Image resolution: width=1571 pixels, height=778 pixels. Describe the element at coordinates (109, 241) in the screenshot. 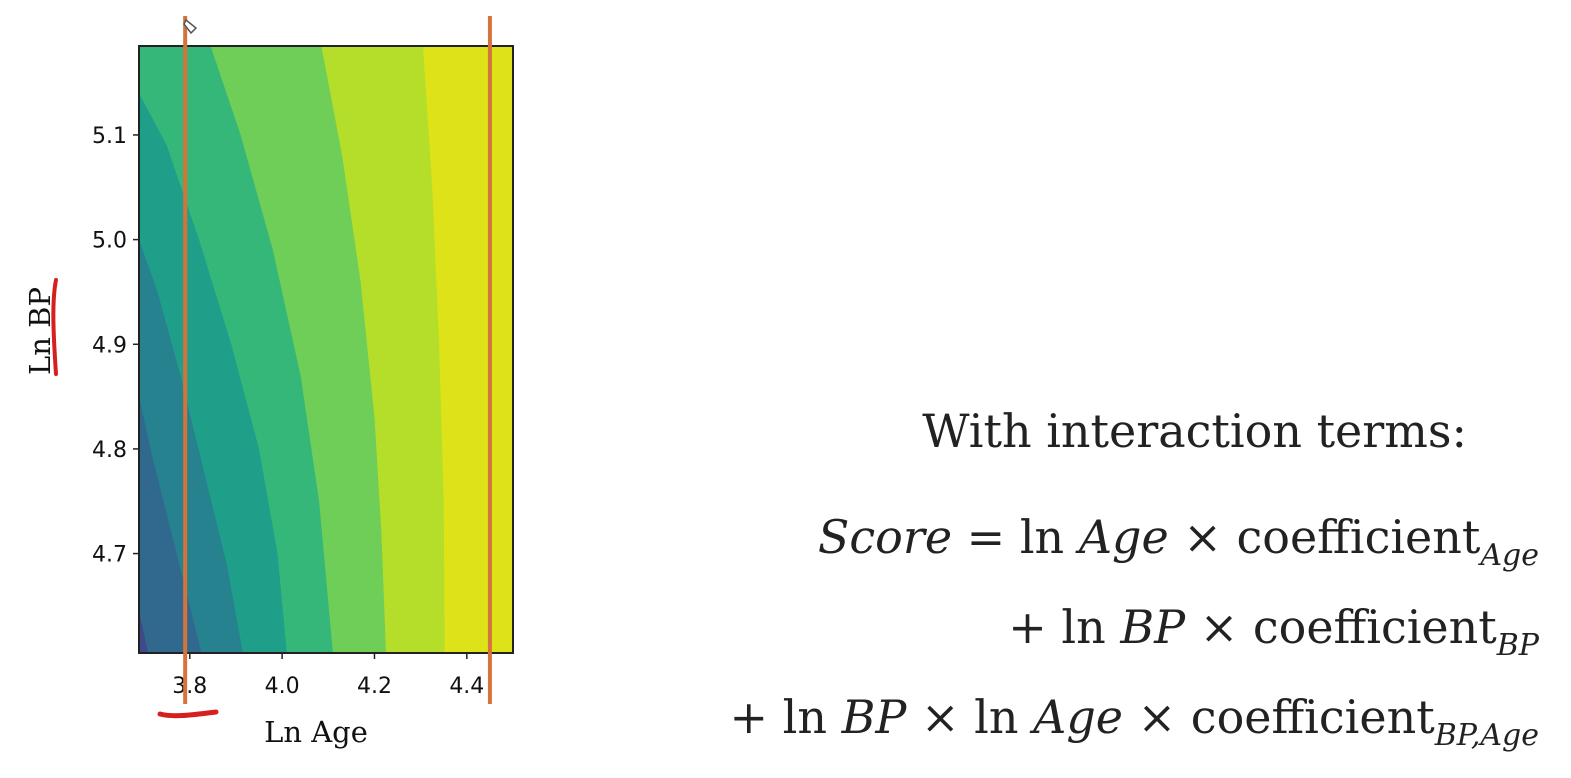

I see `y-tick-label: 5.0` at that location.